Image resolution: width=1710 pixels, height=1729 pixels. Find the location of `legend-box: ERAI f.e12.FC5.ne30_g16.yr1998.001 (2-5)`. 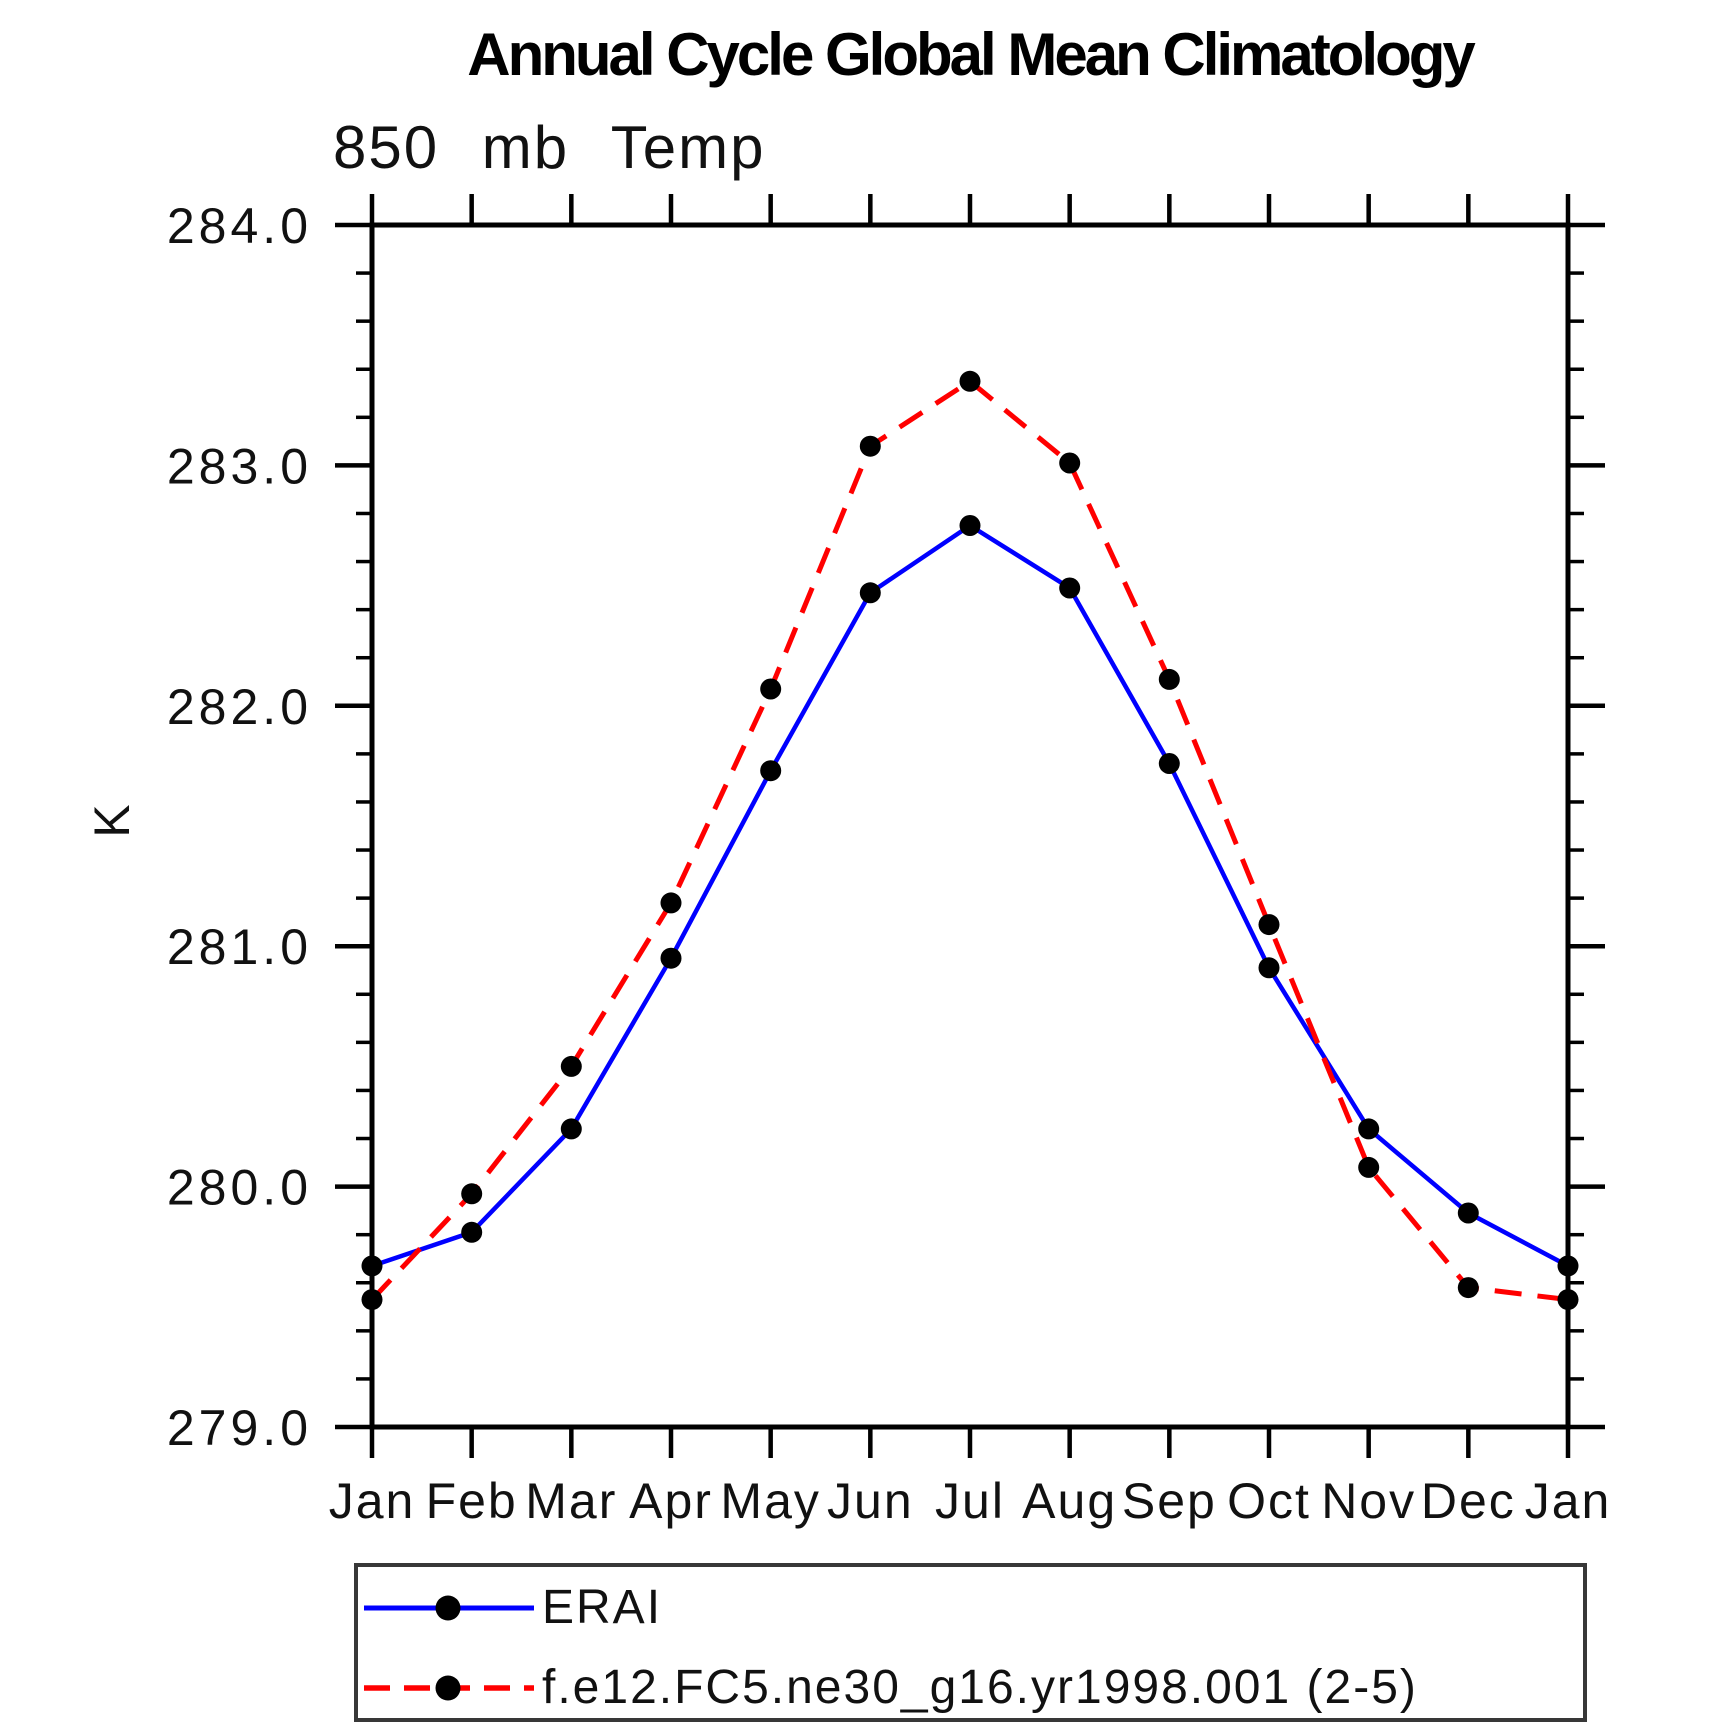

legend-box: ERAI f.e12.FC5.ne30_g16.yr1998.001 (2-5) is located at coordinates (970, 1642).